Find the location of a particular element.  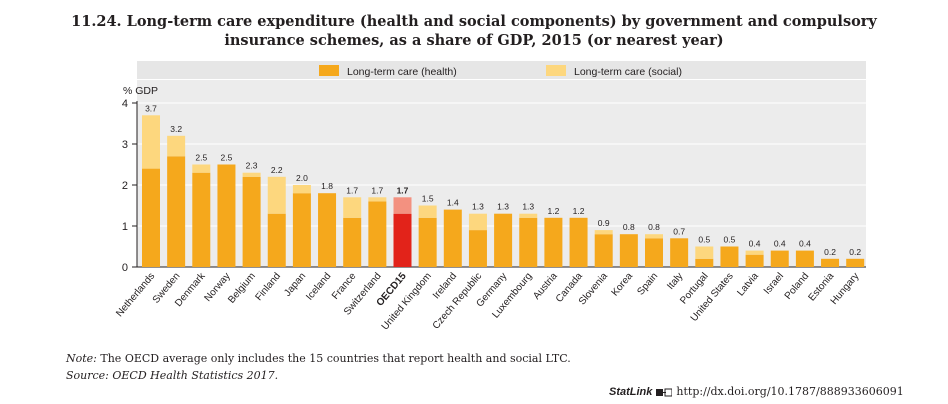

data-label: 2.2 is located at coordinates (277, 170).